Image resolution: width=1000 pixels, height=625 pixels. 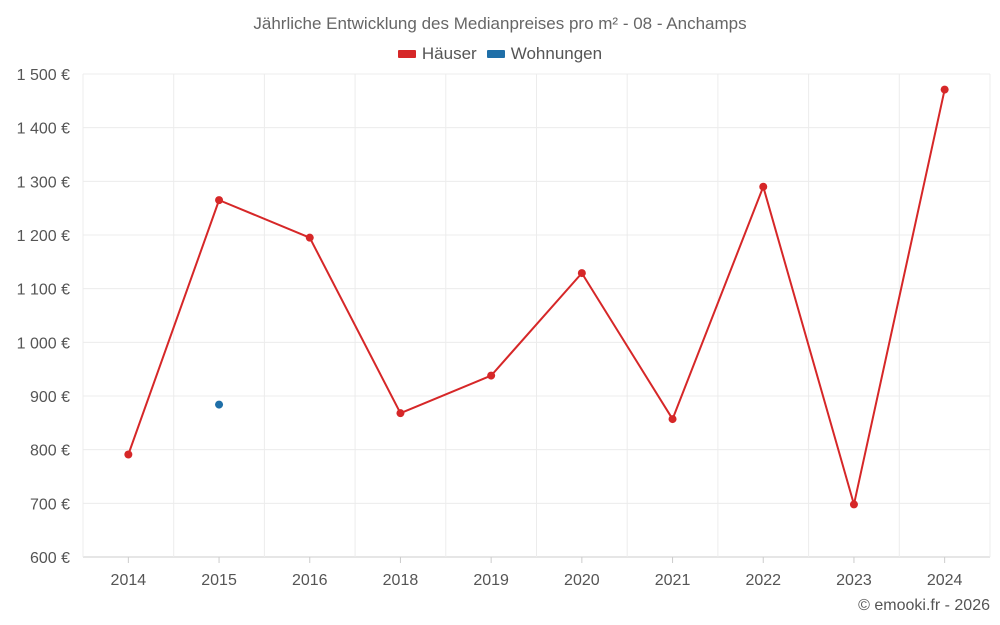 What do you see at coordinates (310, 580) in the screenshot?
I see `x-tick-label: 2016` at bounding box center [310, 580].